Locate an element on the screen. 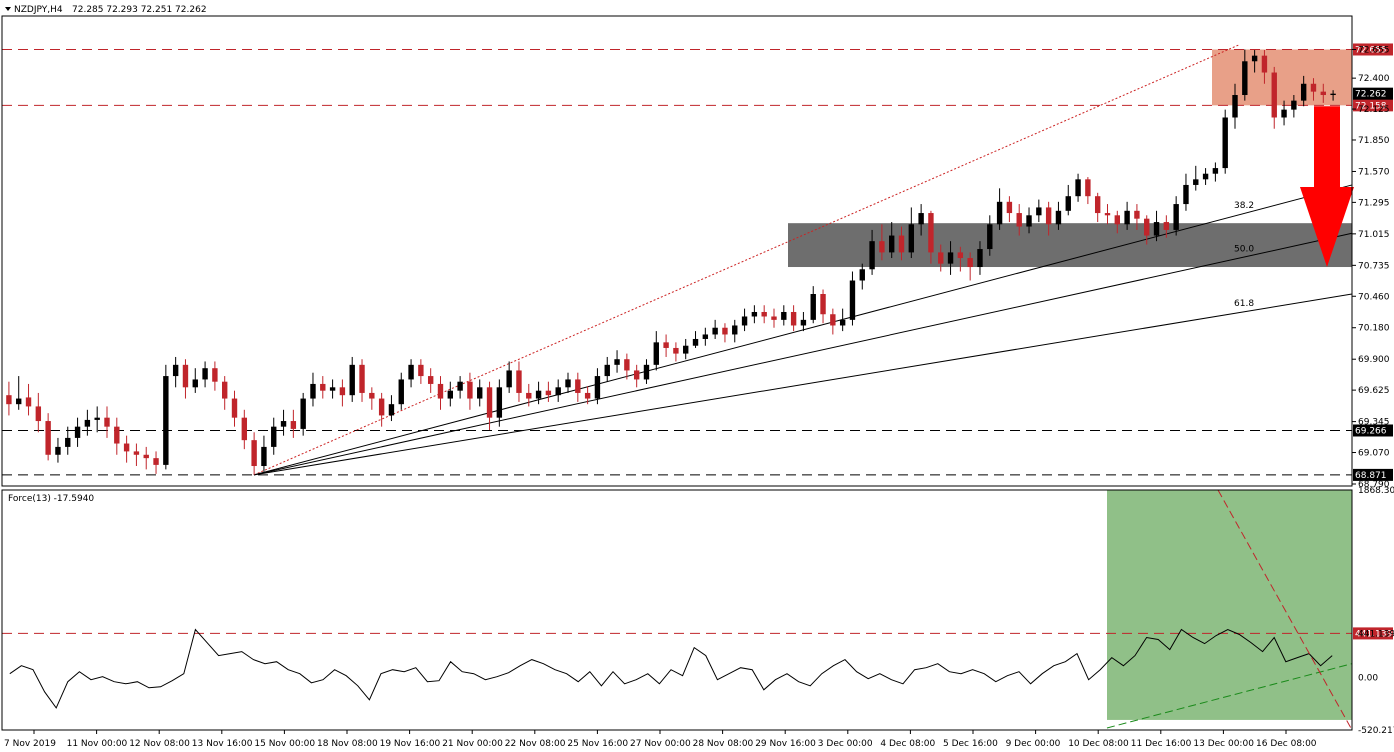 The height and width of the screenshot is (752, 1394). level-tag-72.655 is located at coordinates (1373, 49).